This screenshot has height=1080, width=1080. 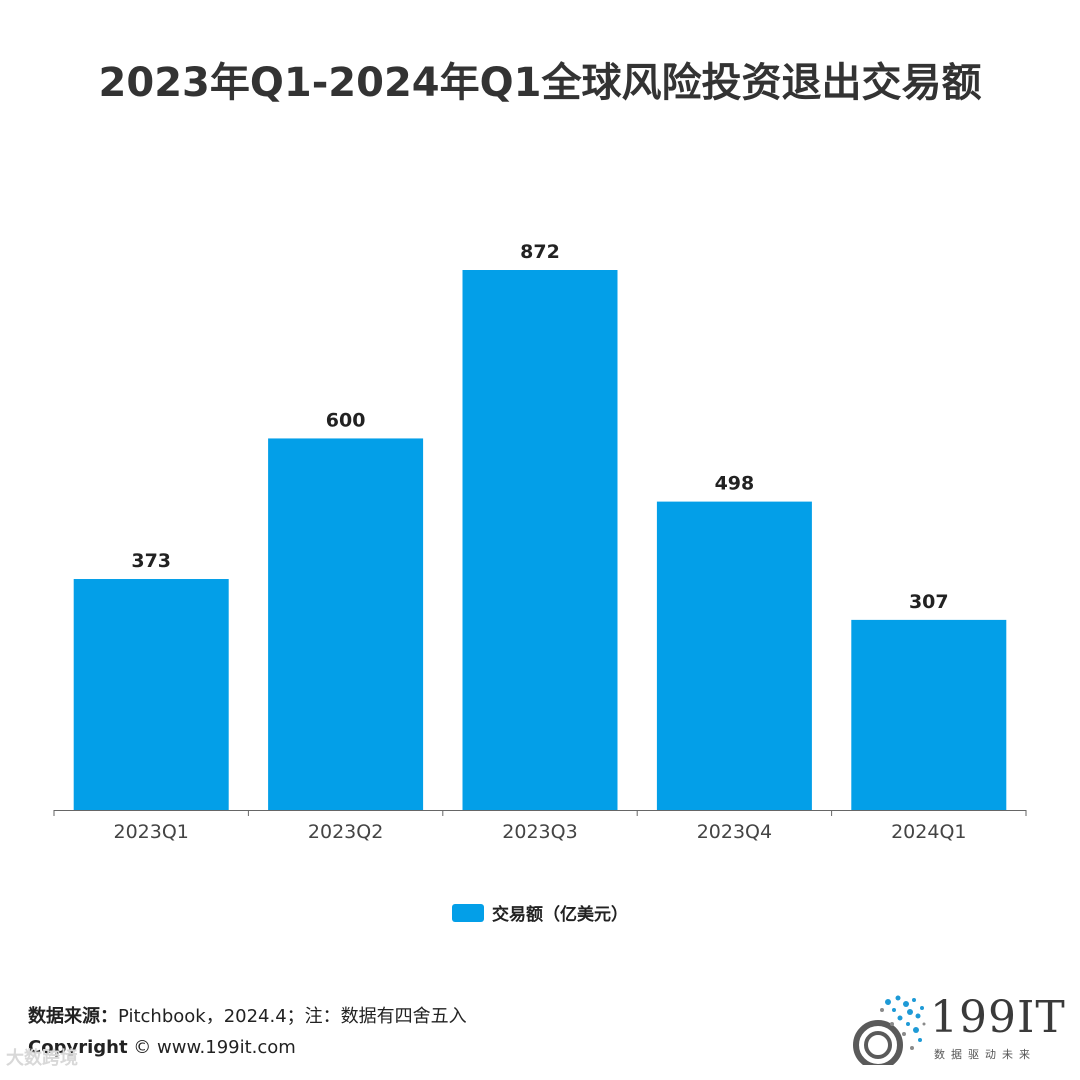 I want to click on copyright-note: Copyright © www.199it.com, so click(x=162, y=1047).